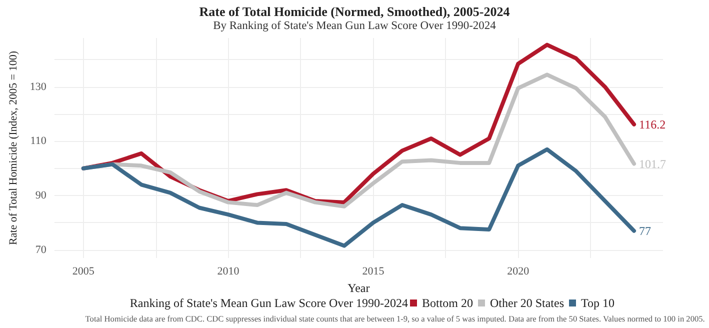  What do you see at coordinates (14, 148) in the screenshot?
I see `y-axis-title: Rate of Total Homicide (Index, 2005 = 100)` at bounding box center [14, 148].